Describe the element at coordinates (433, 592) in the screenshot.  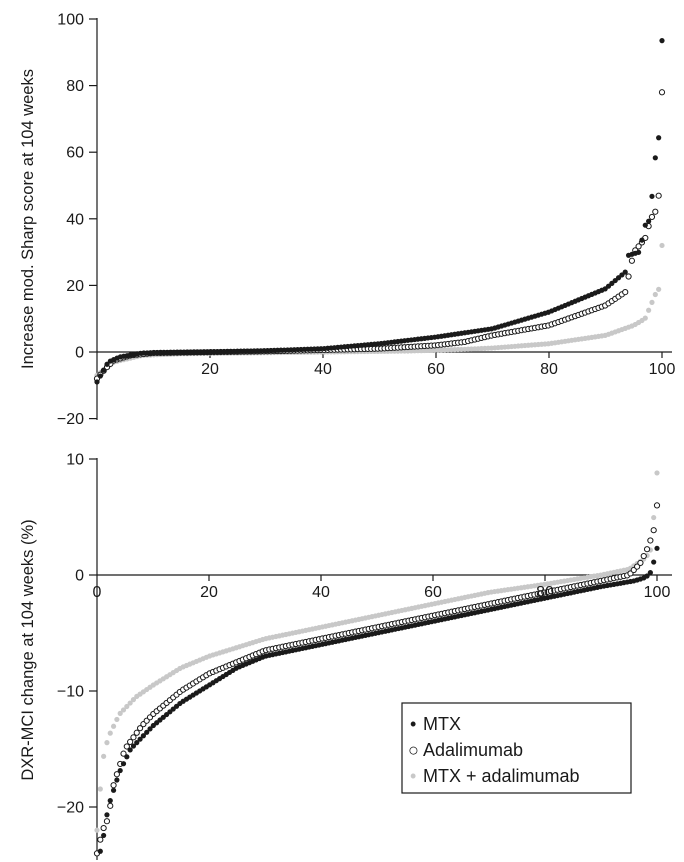
I see `bottom-x-tick-label-3: 60` at that location.